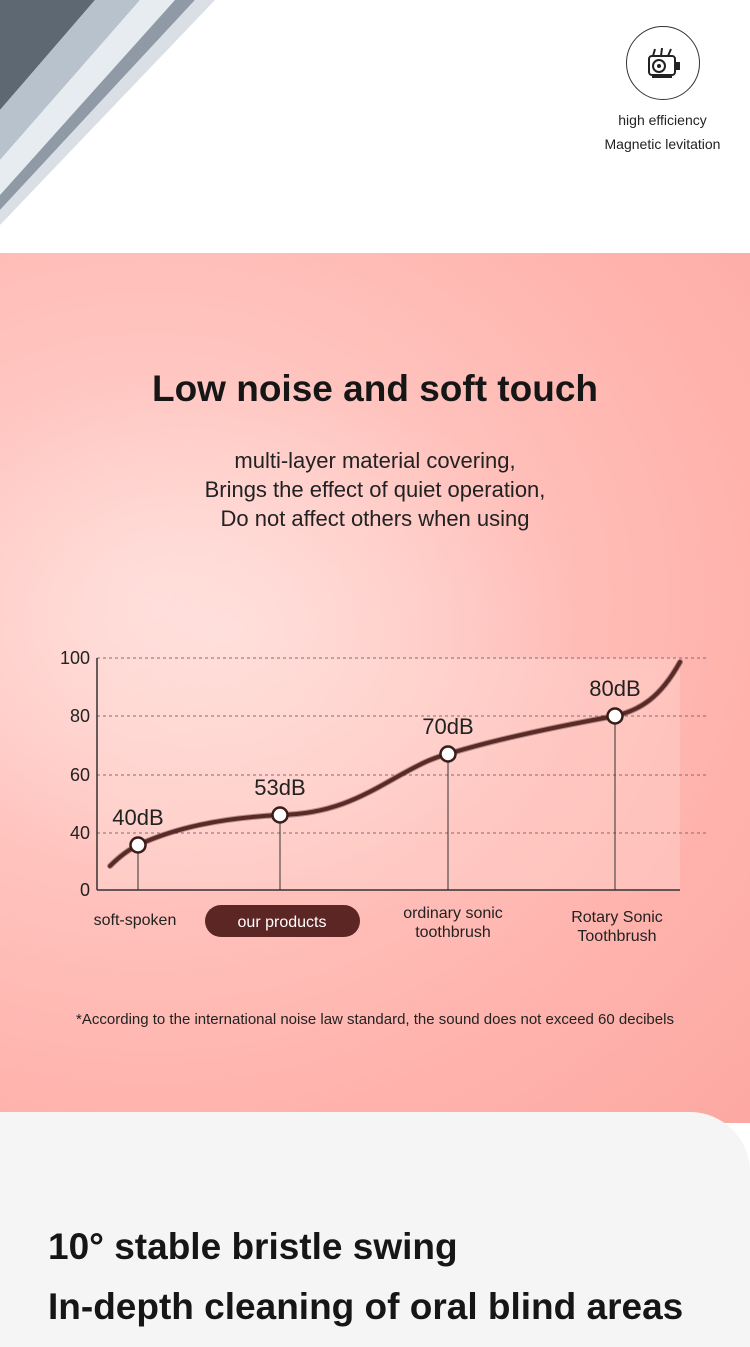 This screenshot has width=750, height=1347. Describe the element at coordinates (137, 817) in the screenshot. I see `data-label: 40dB` at that location.